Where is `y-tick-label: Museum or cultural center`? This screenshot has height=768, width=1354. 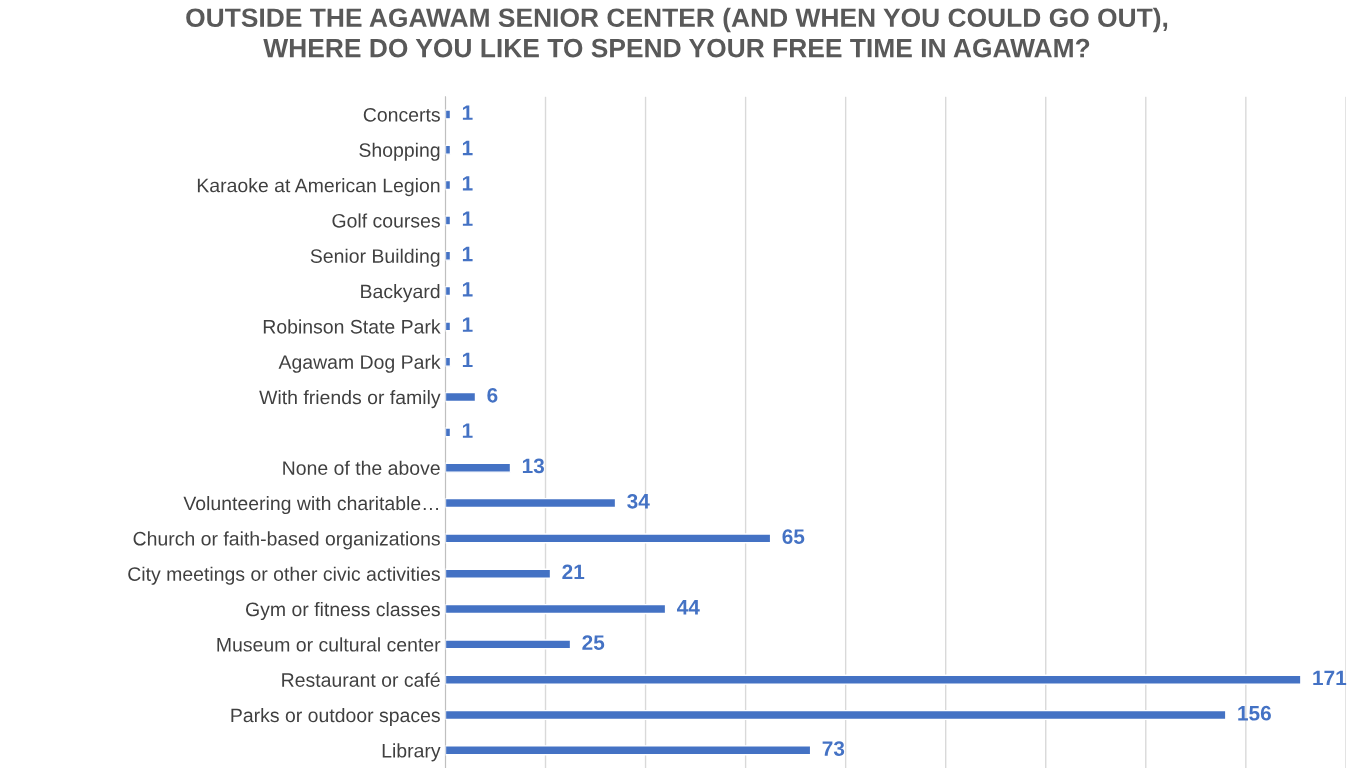 y-tick-label: Museum or cultural center is located at coordinates (329, 644).